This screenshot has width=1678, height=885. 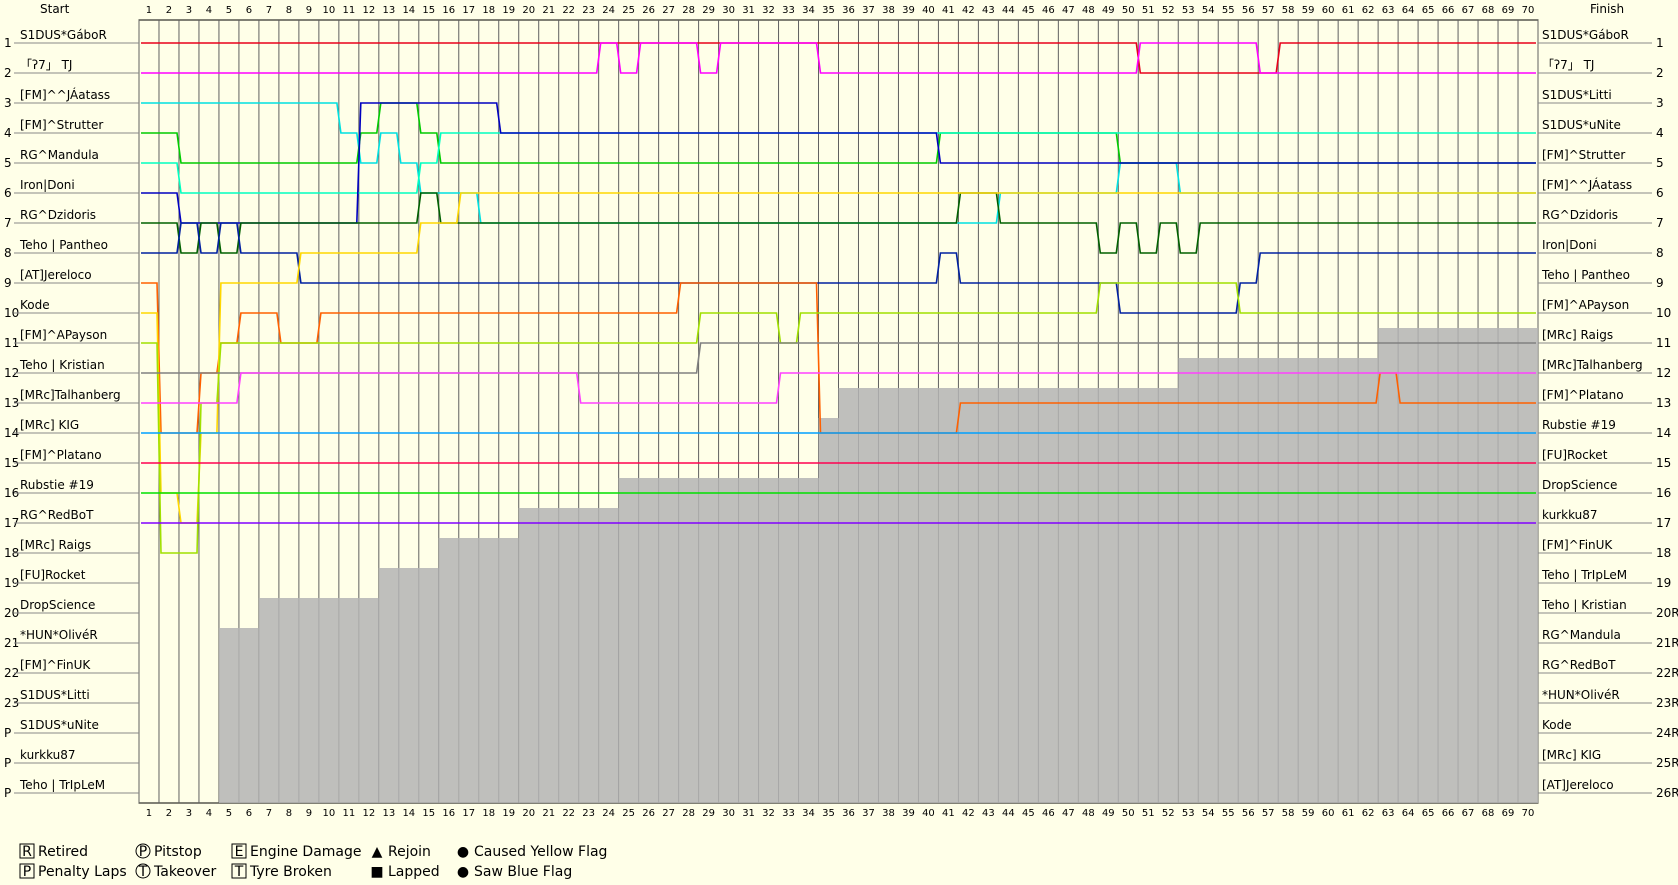 I want to click on lap-tick-top: 18, so click(x=488, y=10).